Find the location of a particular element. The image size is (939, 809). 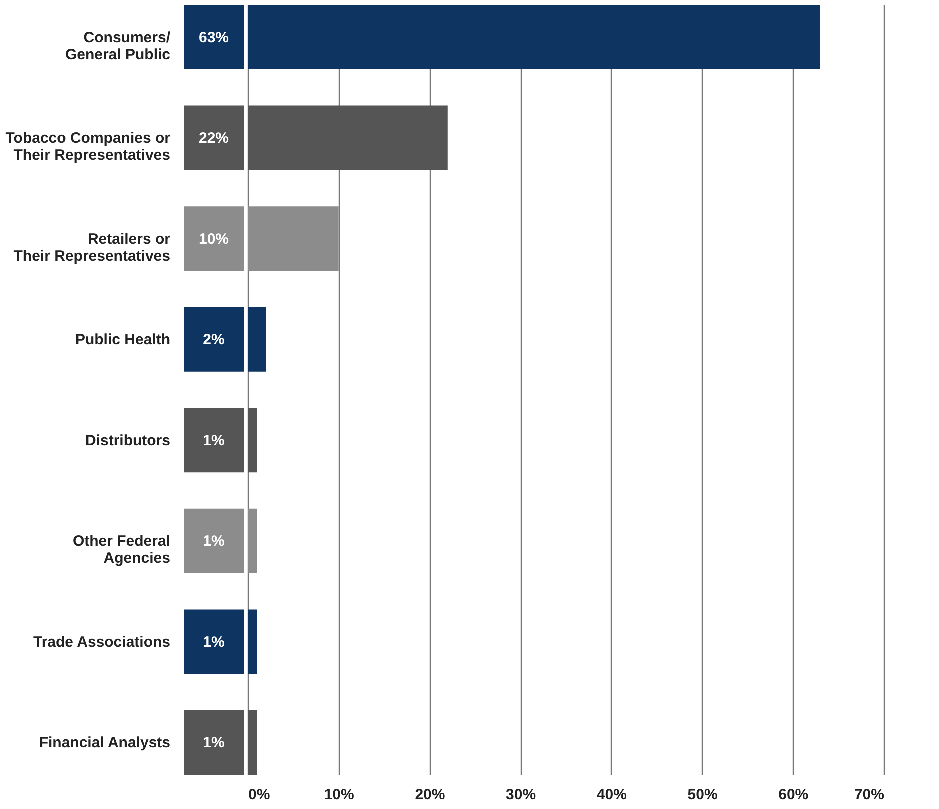

y-tick-label: Financial Analysts is located at coordinates (104, 743).